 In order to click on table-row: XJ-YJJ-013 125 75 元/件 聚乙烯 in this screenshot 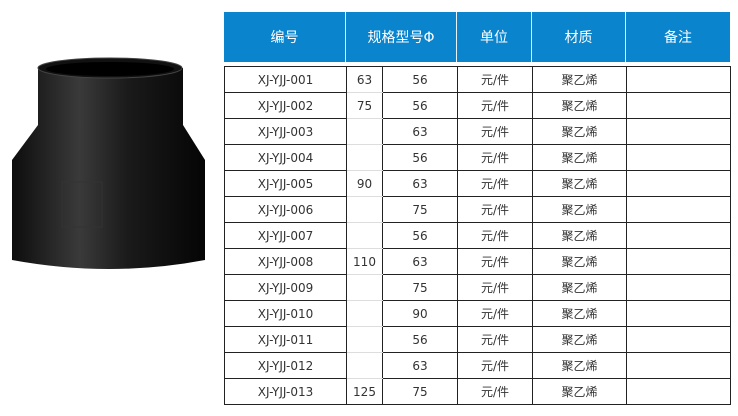, I will do `click(477, 391)`.